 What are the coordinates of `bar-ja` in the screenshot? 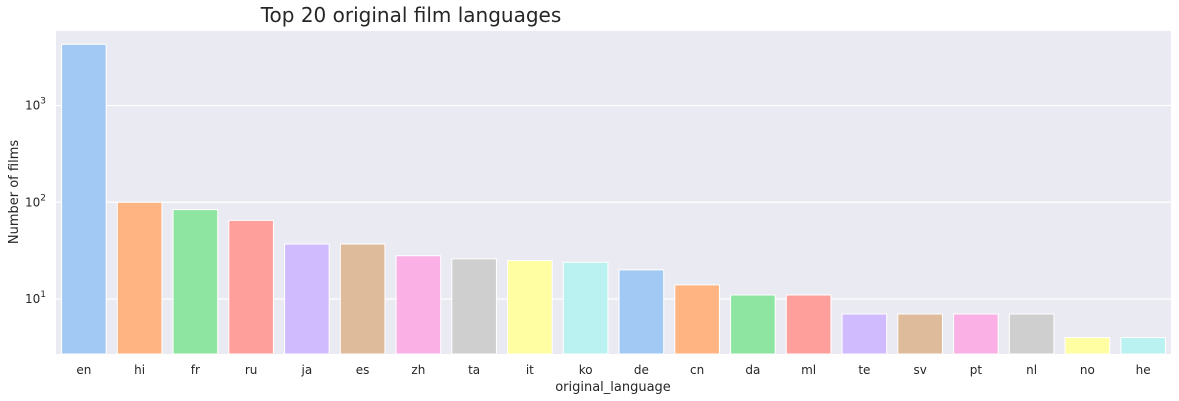 It's located at (307, 299).